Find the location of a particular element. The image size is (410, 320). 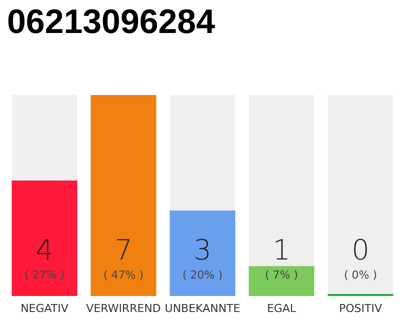

bar is located at coordinates (281, 281).